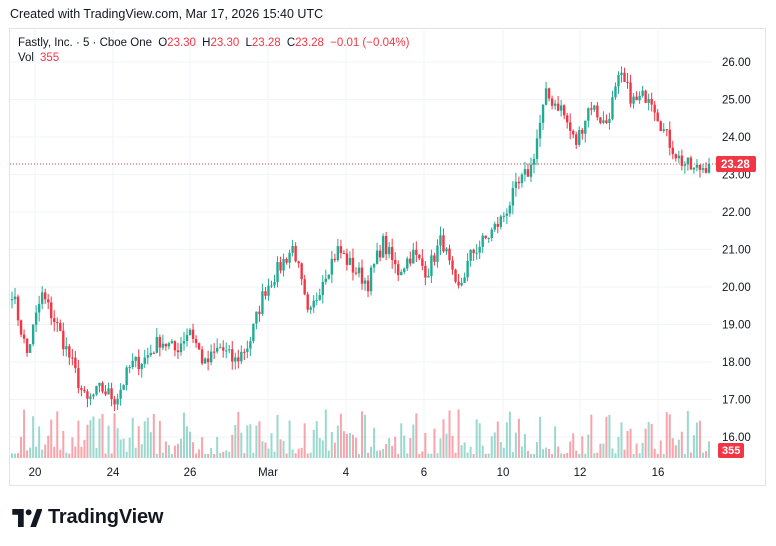 The image size is (776, 546). I want to click on tradingview-logo: TradingView, so click(87, 517).